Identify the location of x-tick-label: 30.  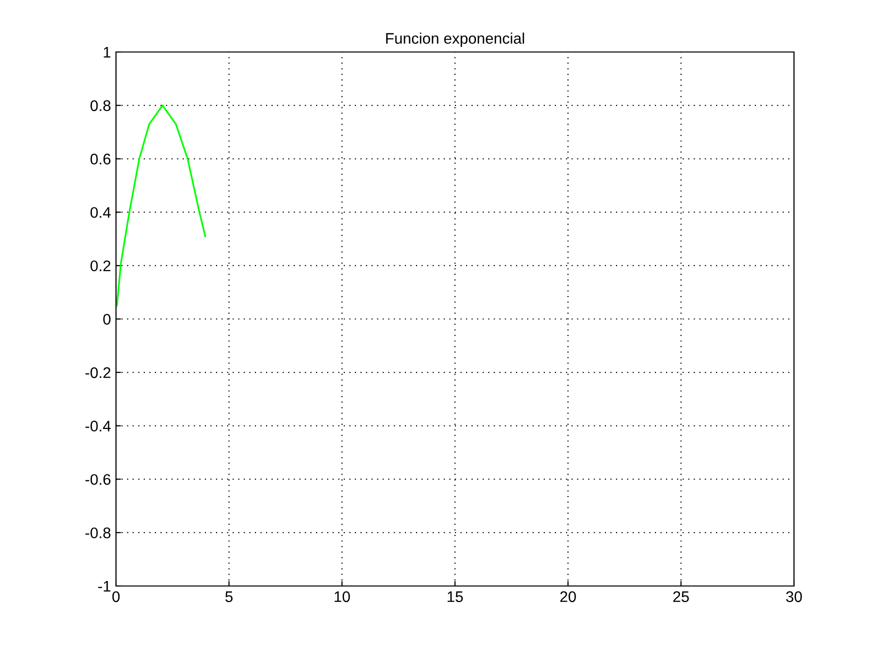
(794, 596).